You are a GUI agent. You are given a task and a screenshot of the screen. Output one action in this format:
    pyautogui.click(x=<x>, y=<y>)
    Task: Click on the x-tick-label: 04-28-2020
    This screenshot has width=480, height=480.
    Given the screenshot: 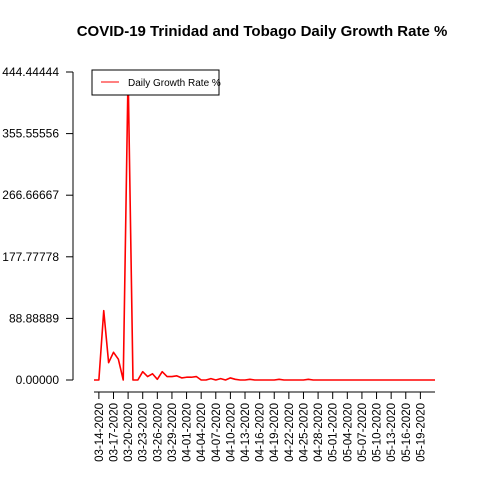 What is the action you would take?
    pyautogui.click(x=319, y=432)
    